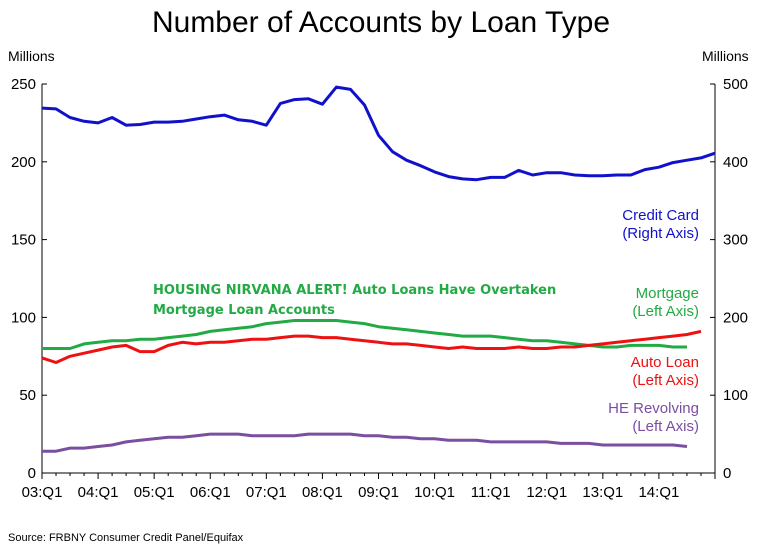 The height and width of the screenshot is (553, 762). Describe the element at coordinates (27, 395) in the screenshot. I see `left-tick-label: 50` at that location.